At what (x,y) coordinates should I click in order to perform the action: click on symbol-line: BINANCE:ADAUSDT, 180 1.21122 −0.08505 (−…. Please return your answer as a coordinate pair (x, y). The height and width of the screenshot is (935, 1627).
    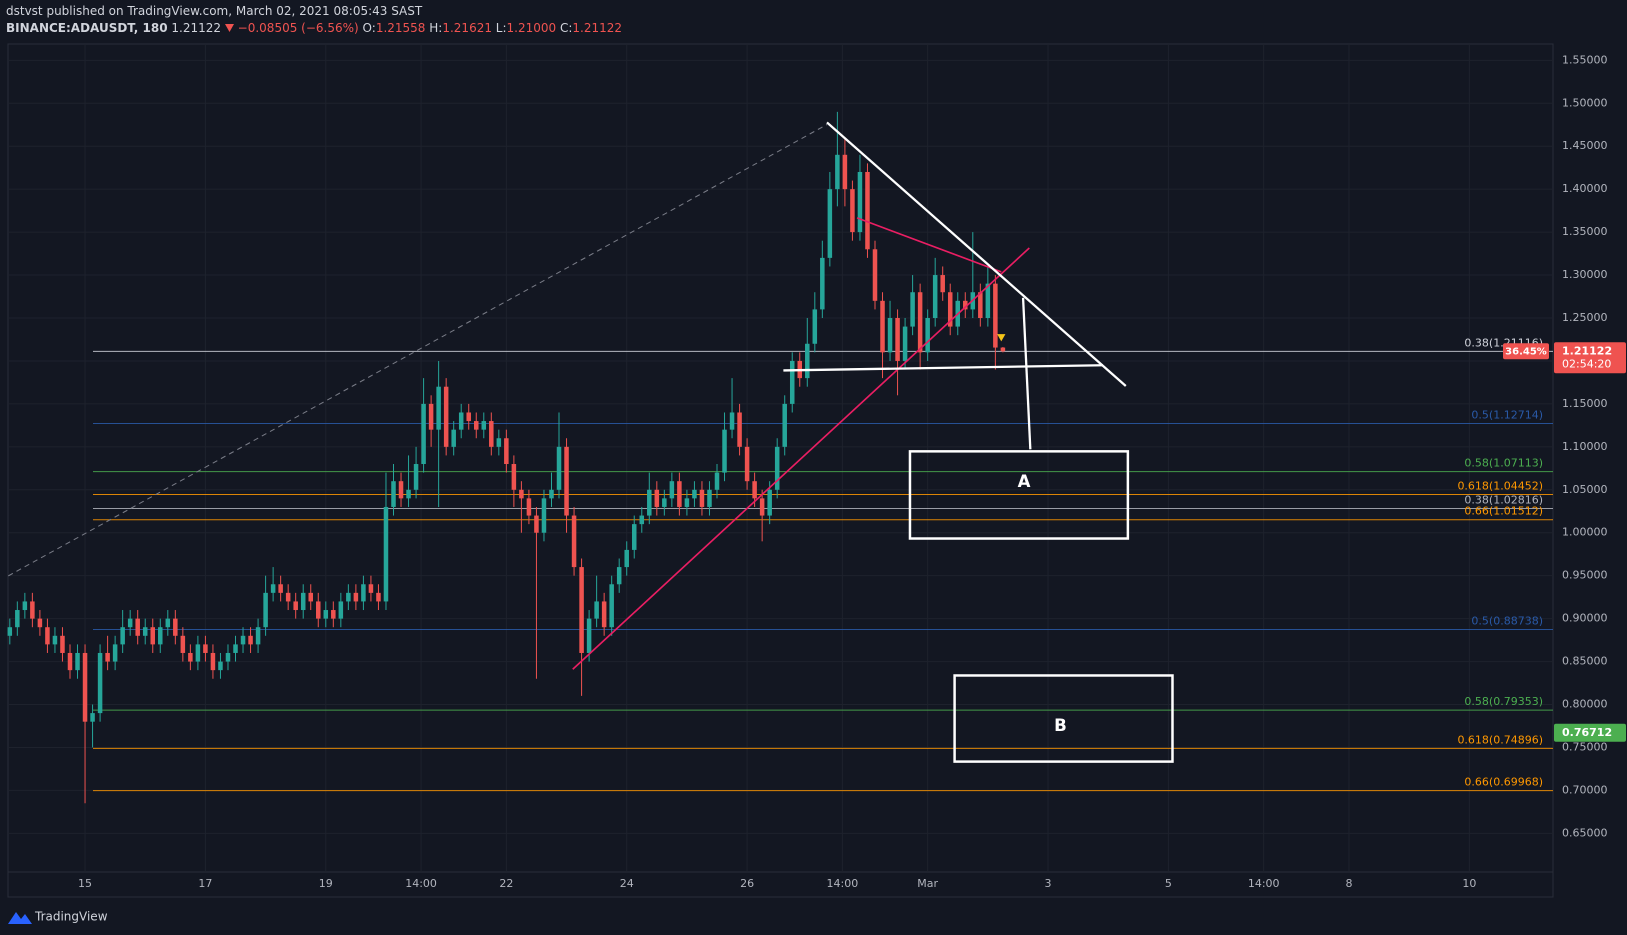
    Looking at the image, I should click on (314, 28).